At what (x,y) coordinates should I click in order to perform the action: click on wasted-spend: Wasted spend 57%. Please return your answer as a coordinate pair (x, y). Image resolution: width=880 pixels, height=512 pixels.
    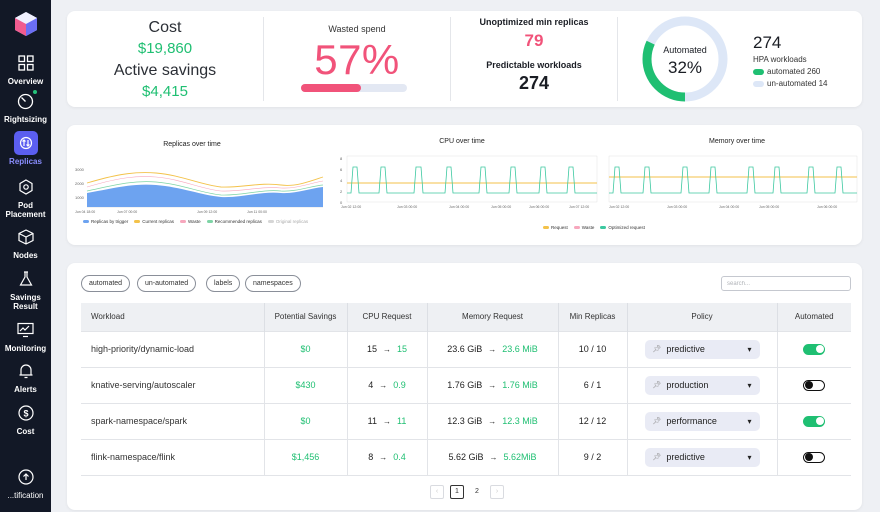
    Looking at the image, I should click on (357, 59).